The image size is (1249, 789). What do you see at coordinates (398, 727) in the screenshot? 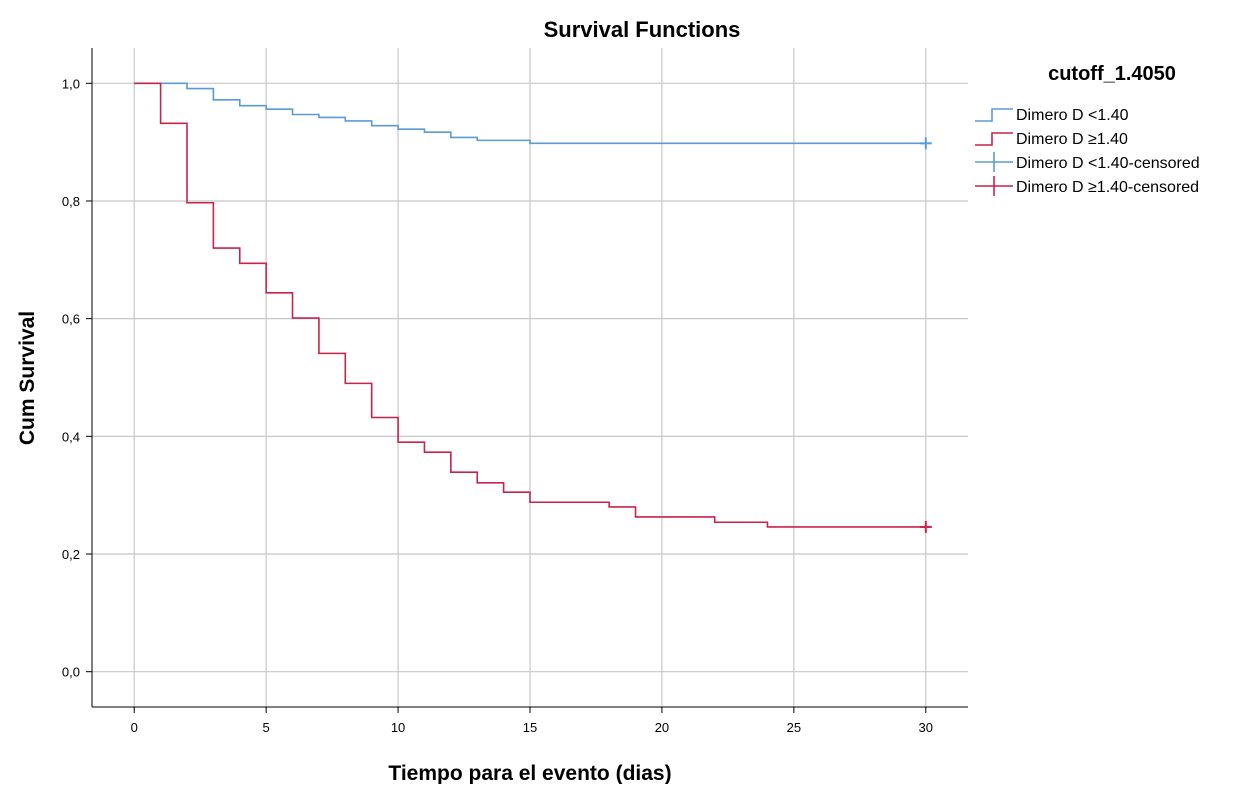
I see `x-tick-label: 10` at bounding box center [398, 727].